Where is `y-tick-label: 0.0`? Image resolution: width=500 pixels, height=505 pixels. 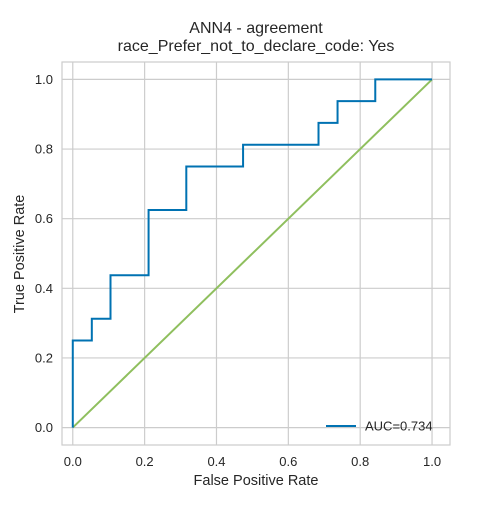
y-tick-label: 0.0 is located at coordinates (44, 427).